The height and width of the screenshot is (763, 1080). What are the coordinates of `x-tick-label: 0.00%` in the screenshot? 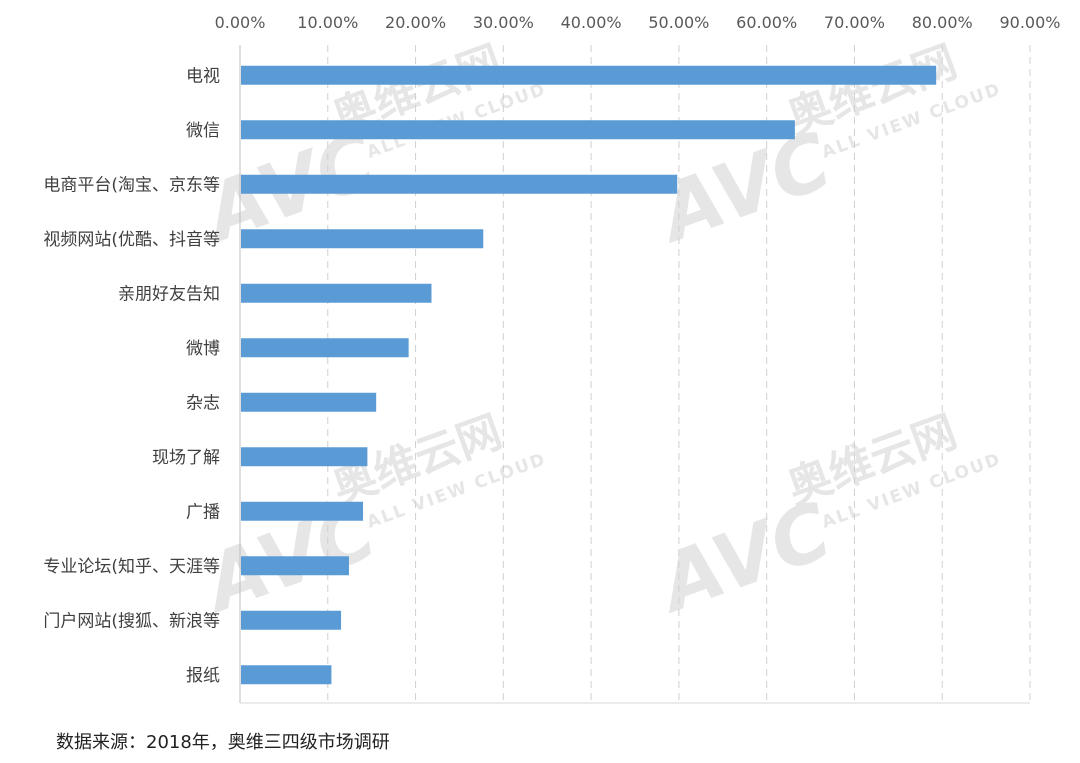 It's located at (240, 22).